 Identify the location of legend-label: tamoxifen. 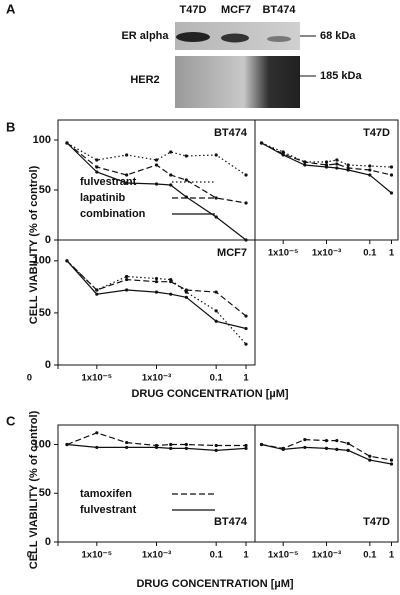
(106, 494).